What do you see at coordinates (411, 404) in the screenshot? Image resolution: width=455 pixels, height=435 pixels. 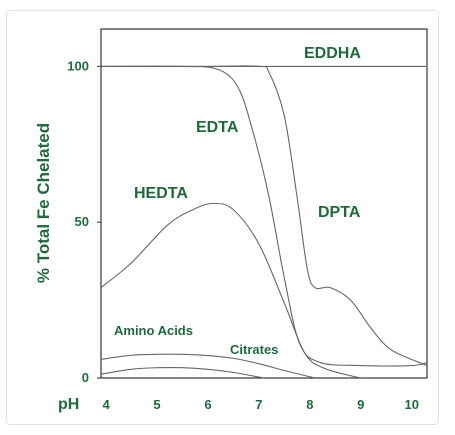 I see `x-tick-label: 10` at bounding box center [411, 404].